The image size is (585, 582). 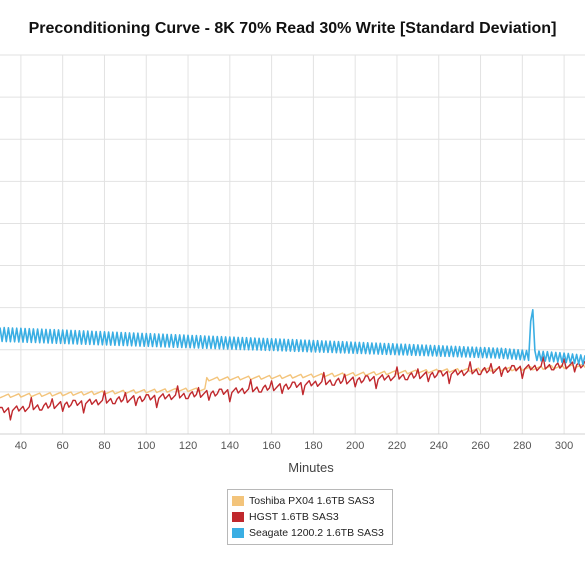 I want to click on x-tick-label: 120, so click(x=188, y=446).